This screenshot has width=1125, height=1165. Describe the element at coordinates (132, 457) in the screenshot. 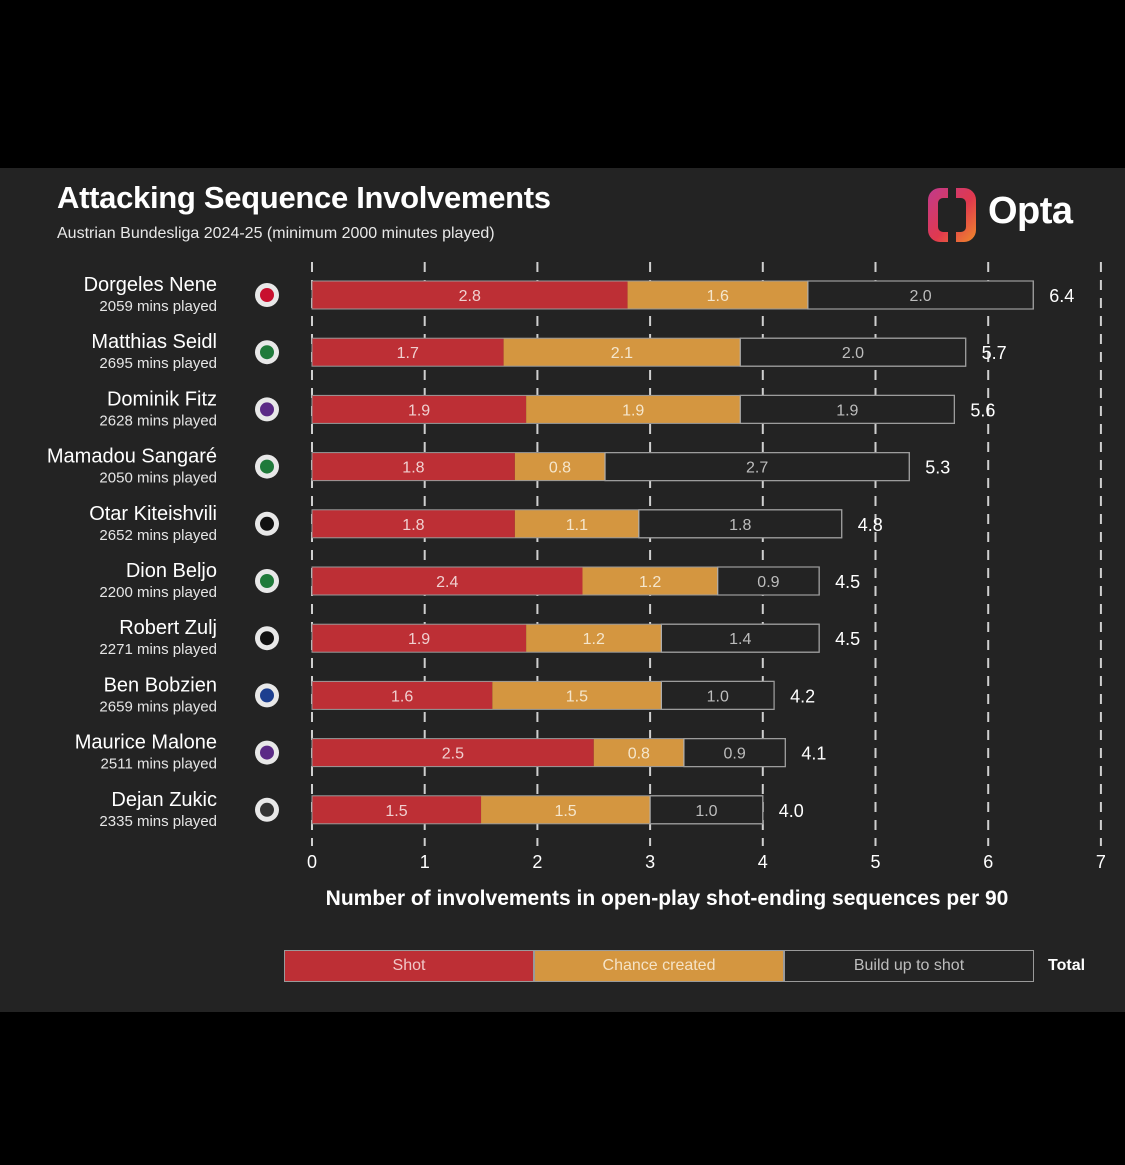

I see `player-name: Mamadou Sangaré` at that location.